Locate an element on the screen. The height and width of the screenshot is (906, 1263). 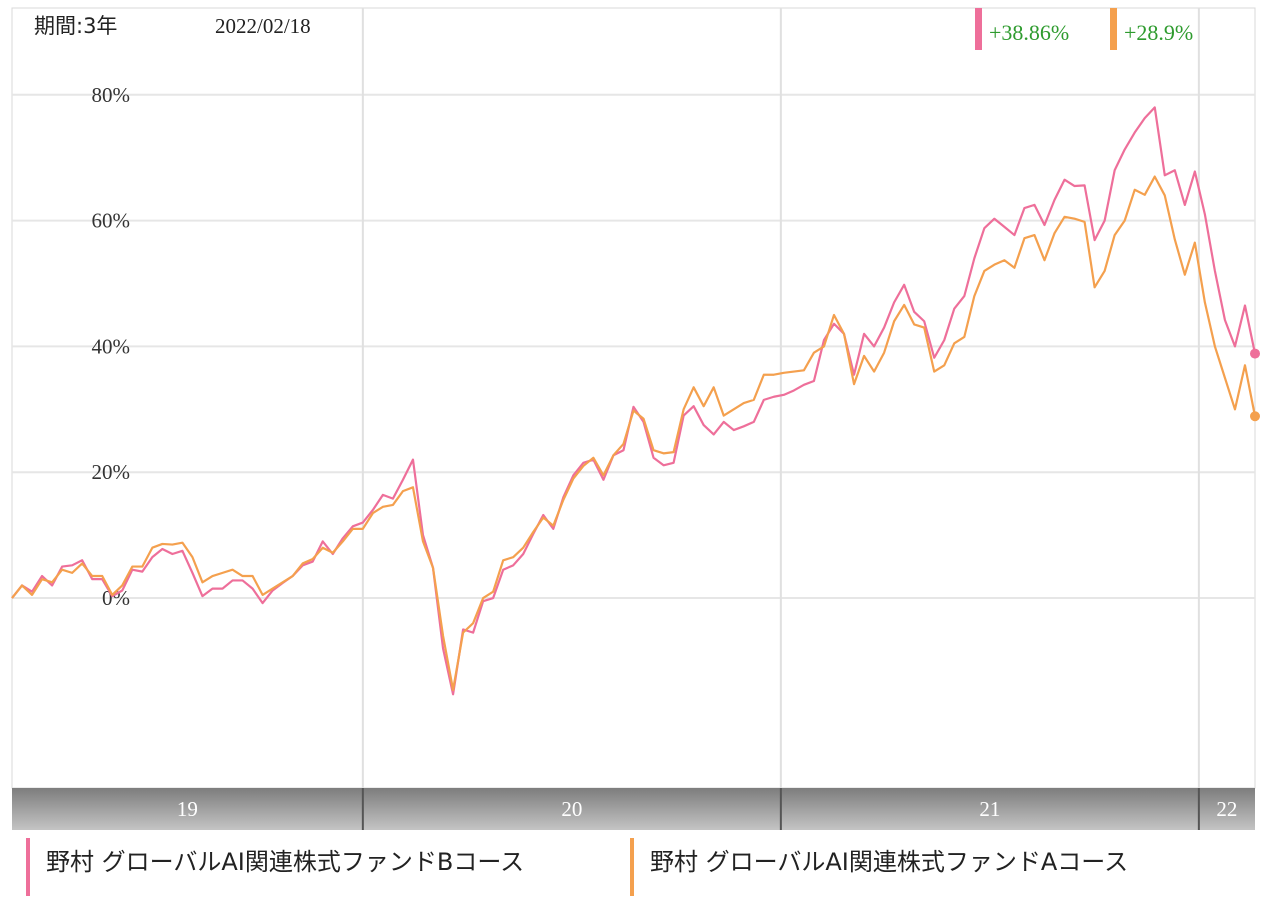
y-tick-label: 0% is located at coordinates (116, 598).